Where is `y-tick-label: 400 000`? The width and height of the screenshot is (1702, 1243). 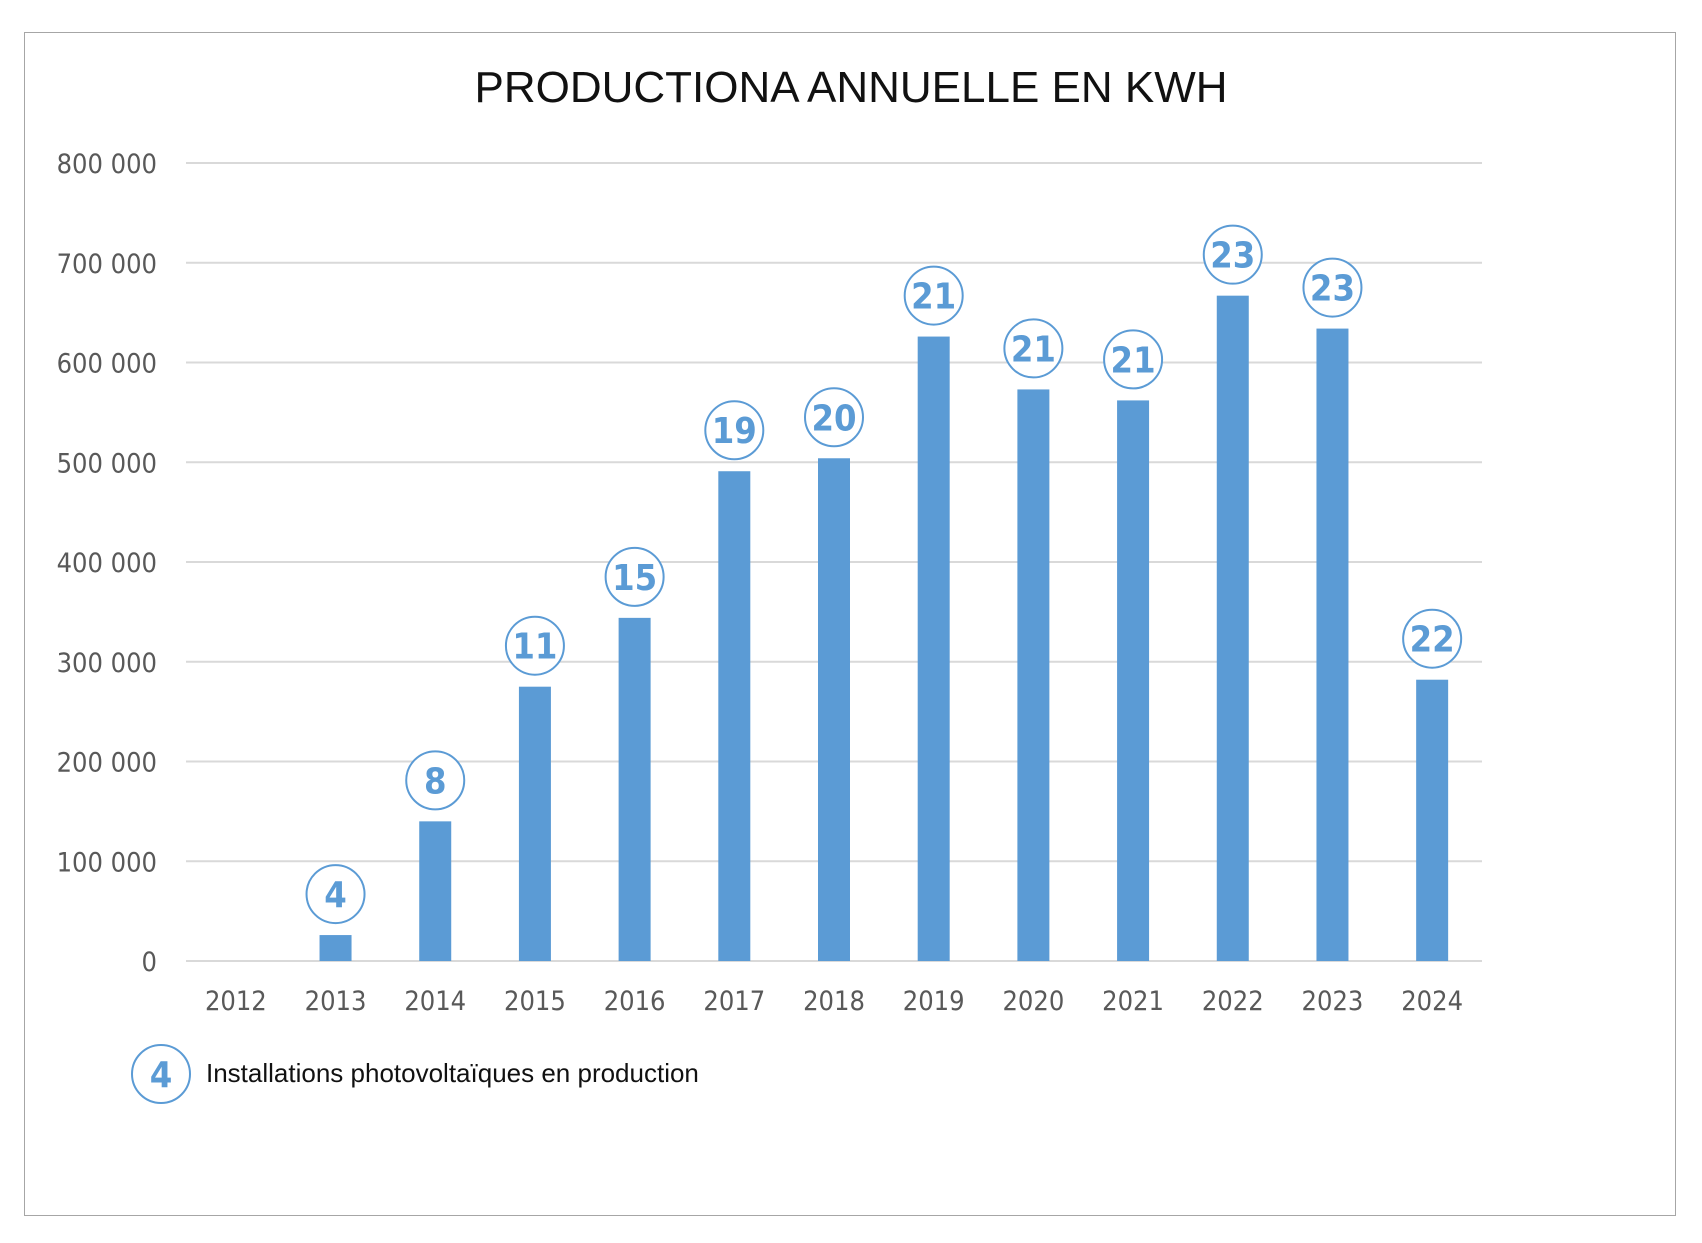 y-tick-label: 400 000 is located at coordinates (107, 563).